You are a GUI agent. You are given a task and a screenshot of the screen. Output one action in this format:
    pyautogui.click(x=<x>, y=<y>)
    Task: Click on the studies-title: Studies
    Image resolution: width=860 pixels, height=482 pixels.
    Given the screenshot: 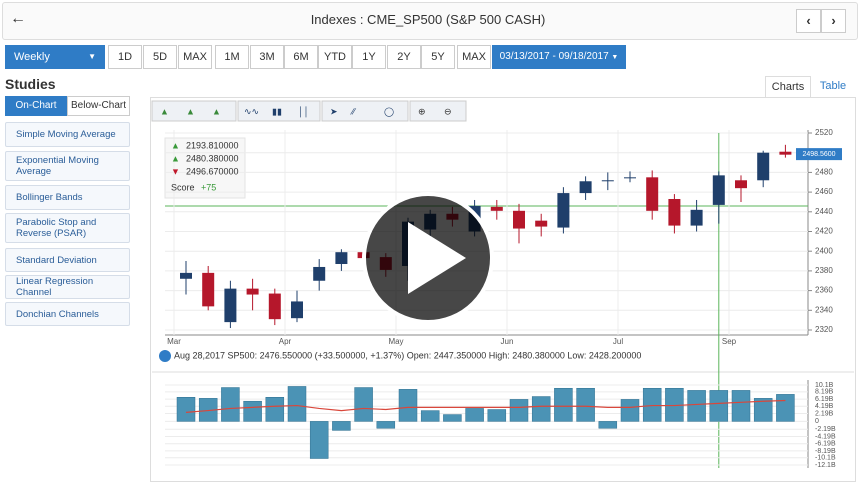 What is the action you would take?
    pyautogui.click(x=30, y=84)
    